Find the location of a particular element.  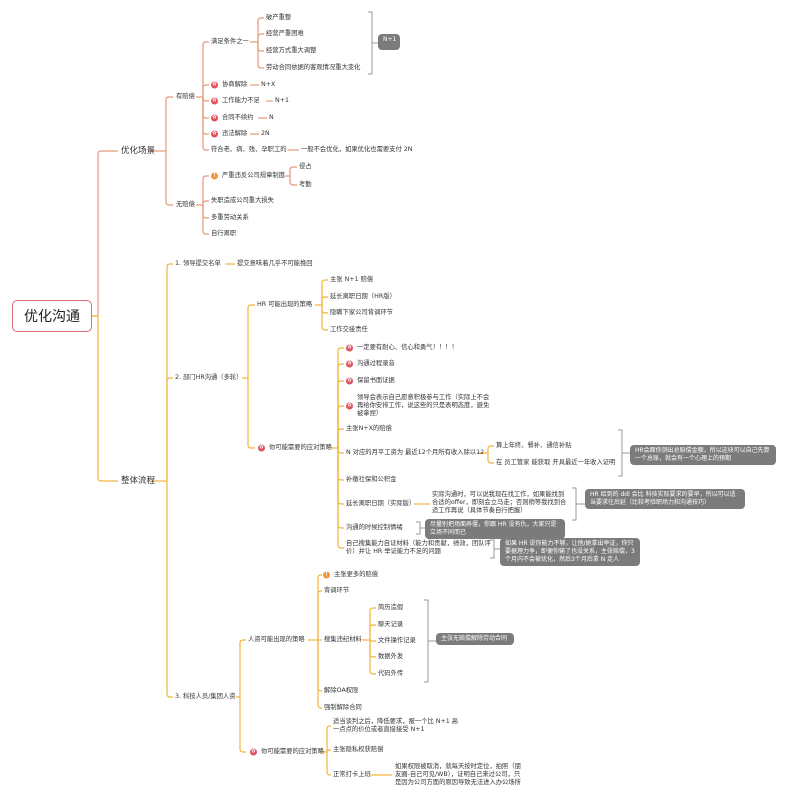

node-uncomp-item: 失职造成公司重大损失 is located at coordinates (242, 200).